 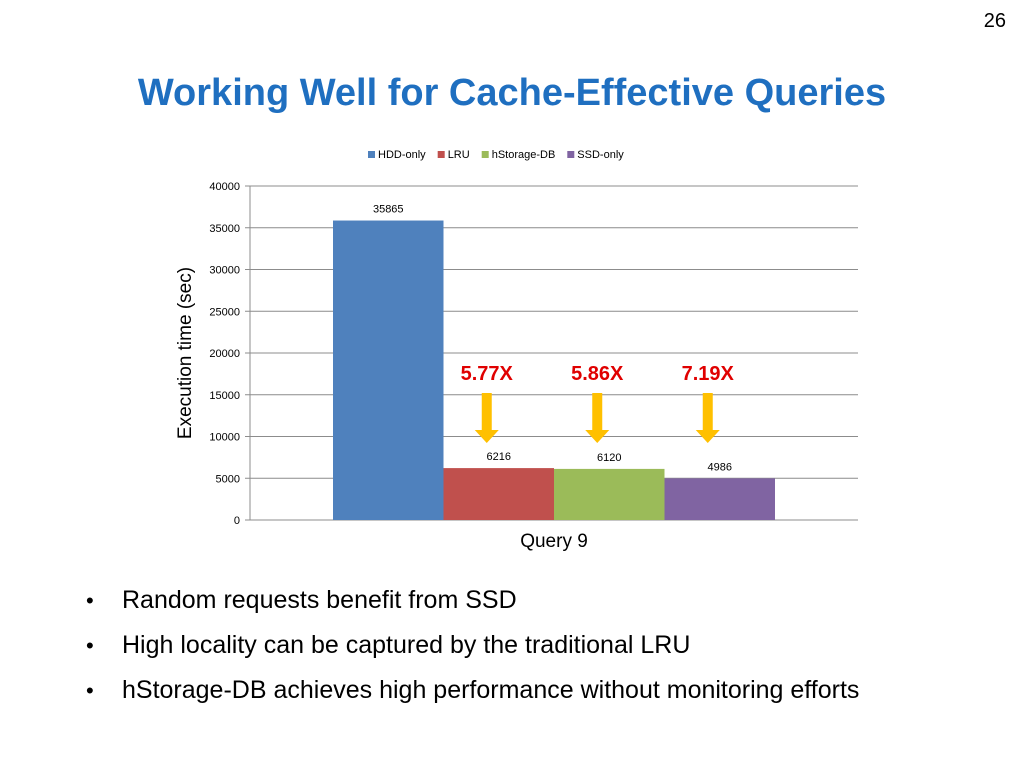 What do you see at coordinates (708, 374) in the screenshot?
I see `speedup-label: 7.19X` at bounding box center [708, 374].